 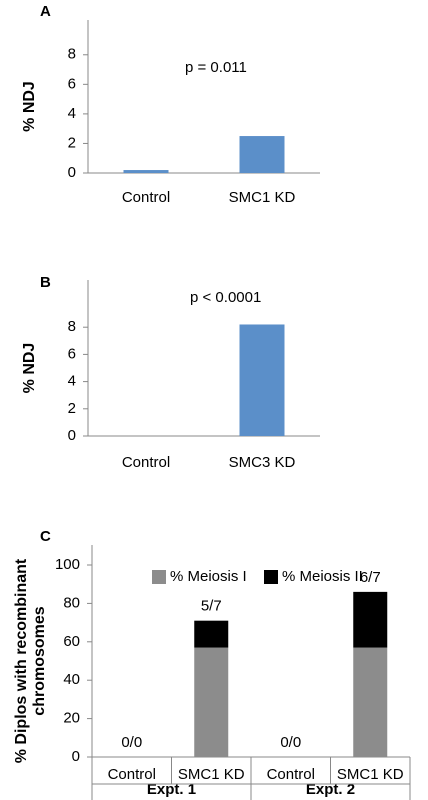 I want to click on y-tick-label: 100, so click(x=67, y=564).